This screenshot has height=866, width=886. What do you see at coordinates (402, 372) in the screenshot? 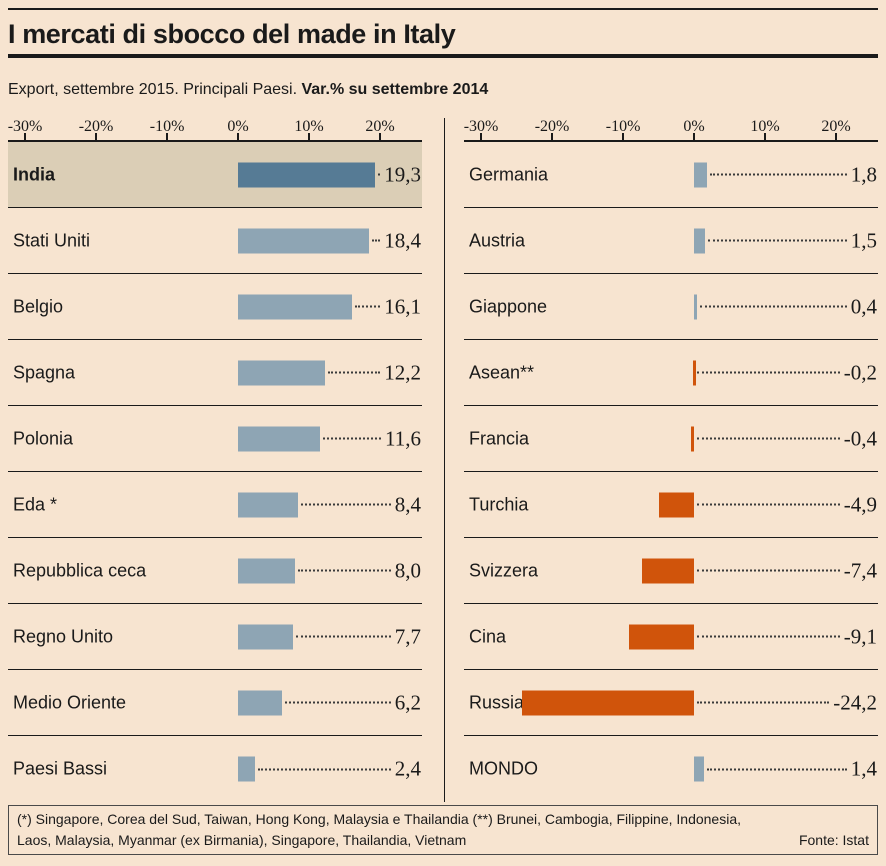
I see `row-value: 12,2` at bounding box center [402, 372].